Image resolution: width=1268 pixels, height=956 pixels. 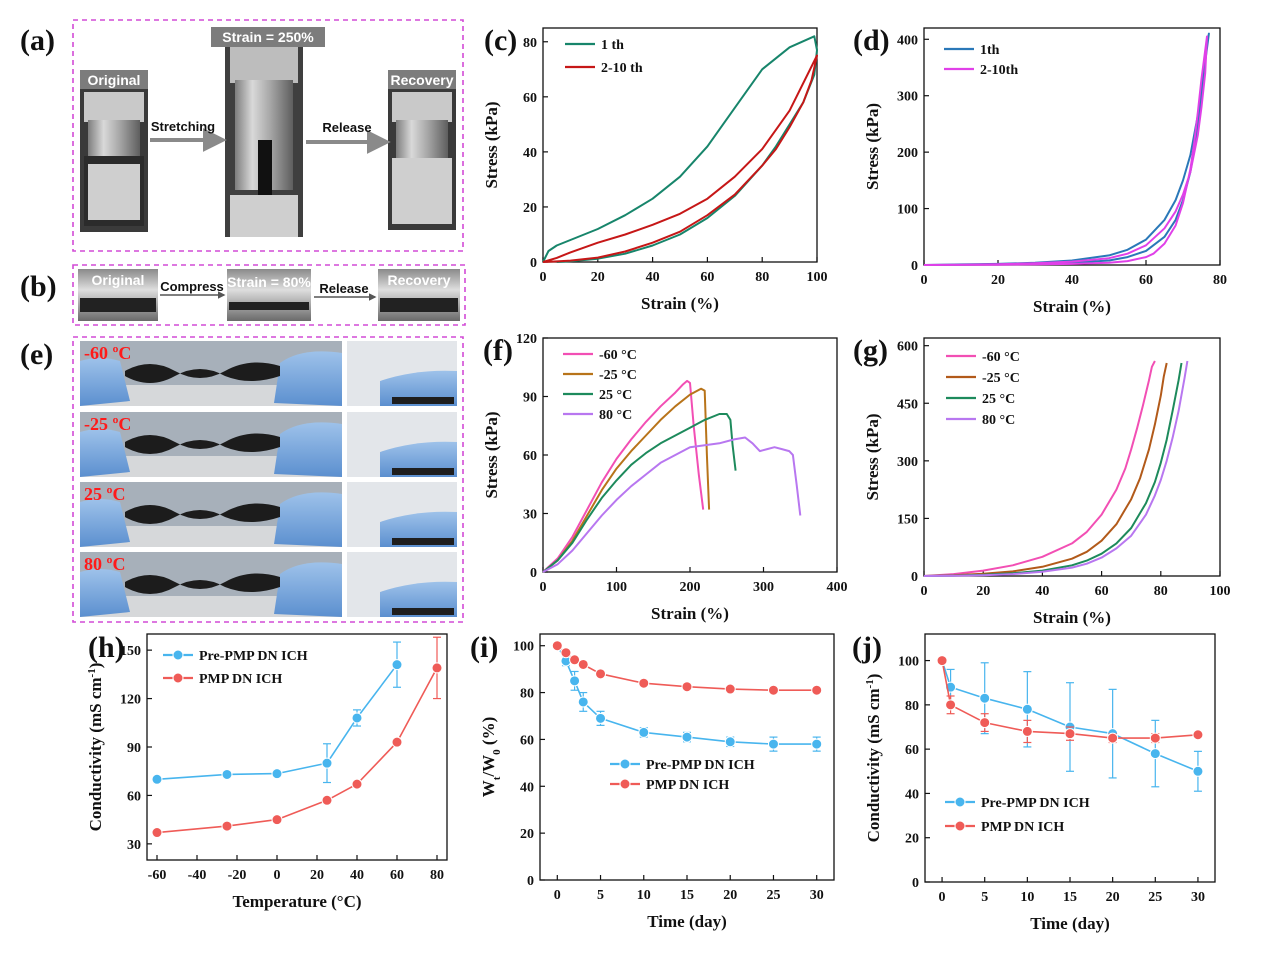 What do you see at coordinates (134, 845) in the screenshot?
I see `y-tick-label: 30` at bounding box center [134, 845].